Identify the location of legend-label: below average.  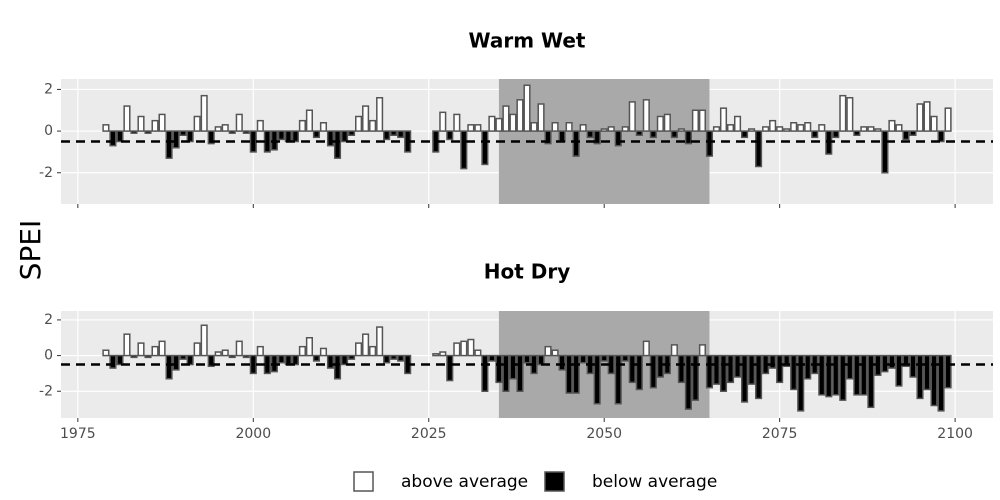
(654, 482).